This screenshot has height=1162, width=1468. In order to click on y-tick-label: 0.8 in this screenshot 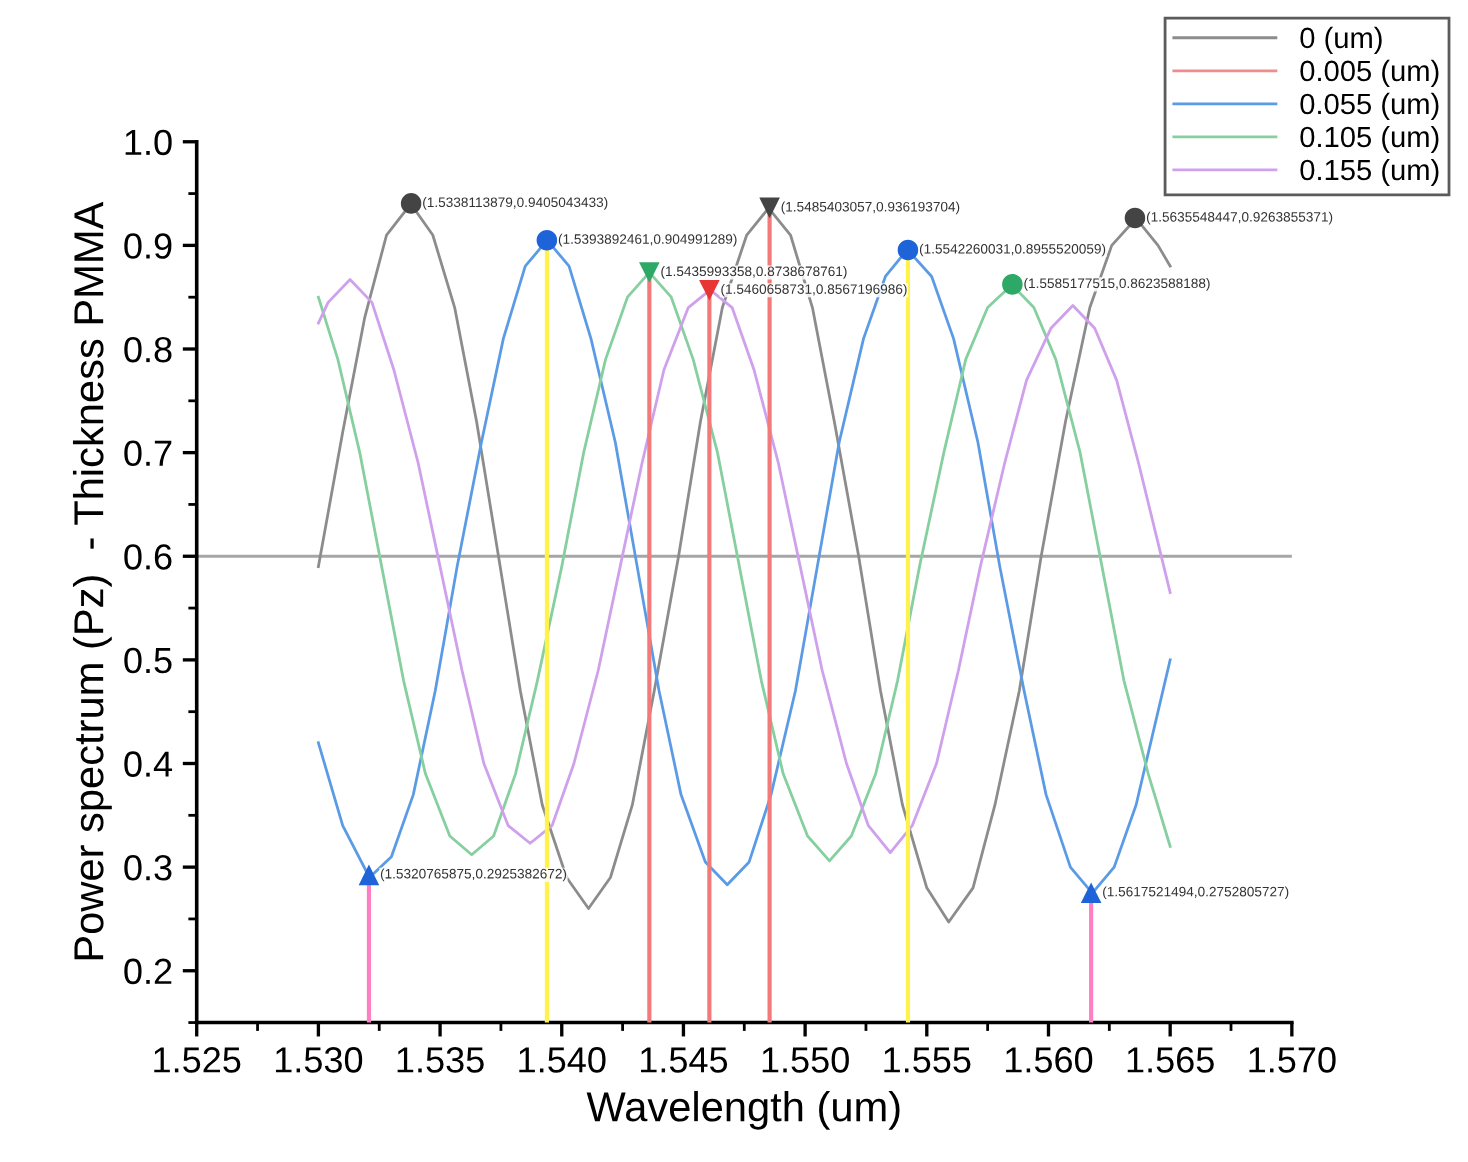, I will do `click(148, 349)`.